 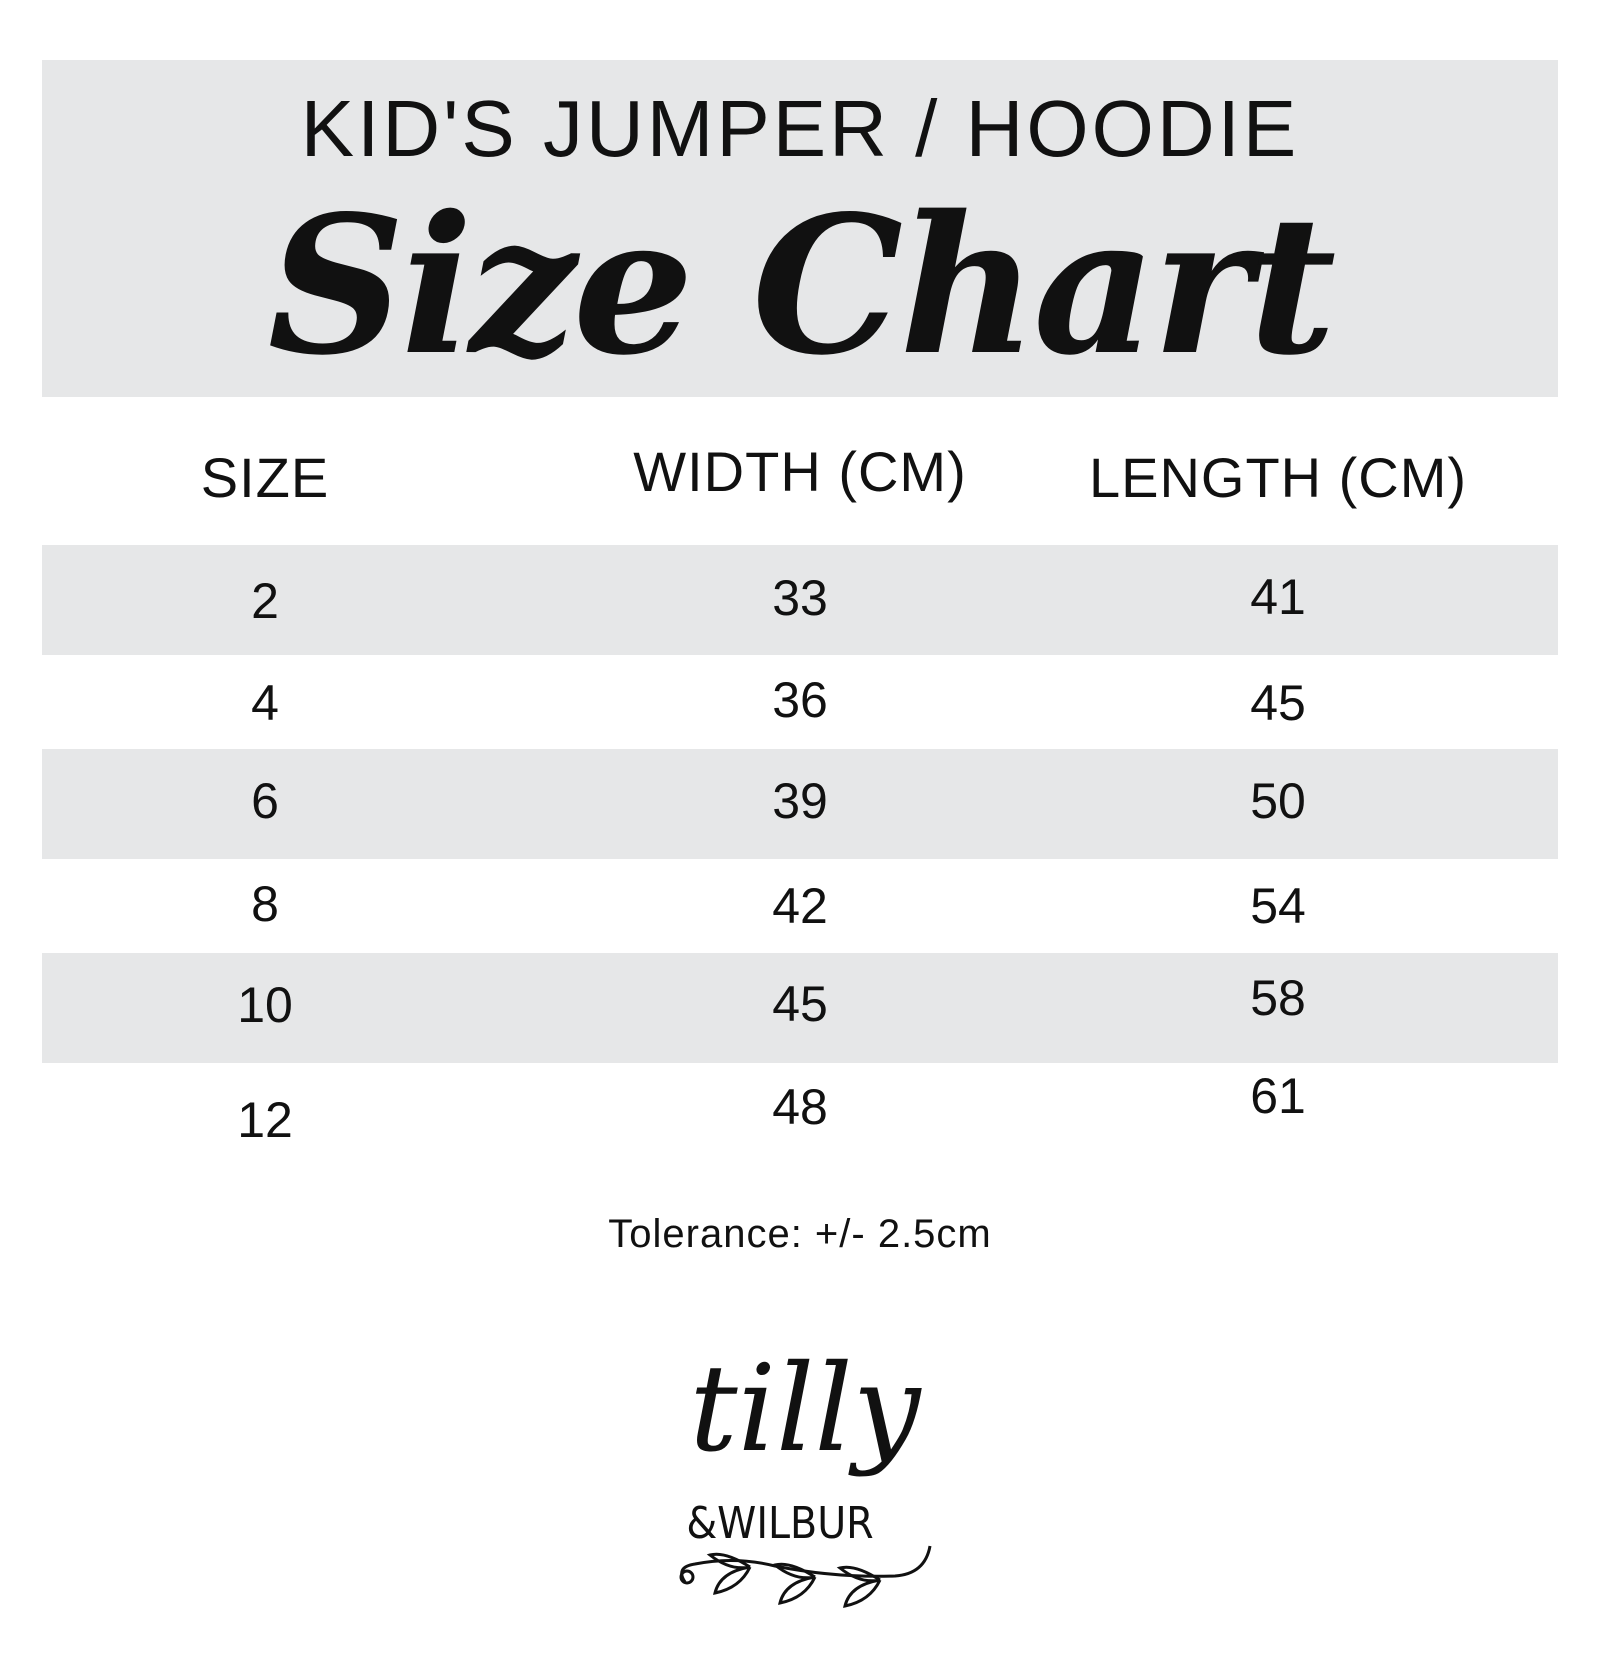 I want to click on width-cell: 39, so click(x=800, y=801).